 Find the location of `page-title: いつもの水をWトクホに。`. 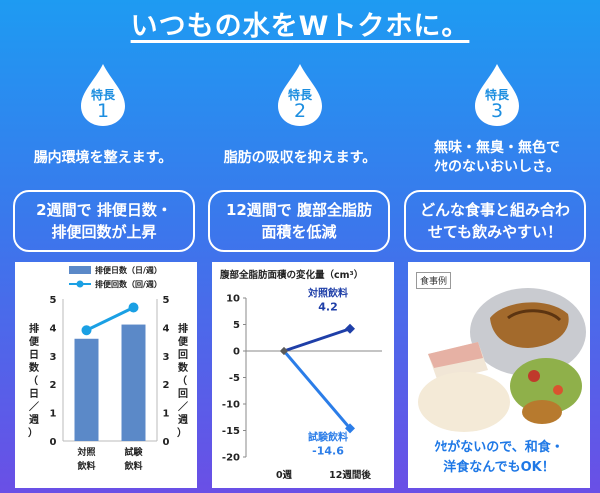

page-title: いつもの水をWトクホに。 is located at coordinates (300, 26).